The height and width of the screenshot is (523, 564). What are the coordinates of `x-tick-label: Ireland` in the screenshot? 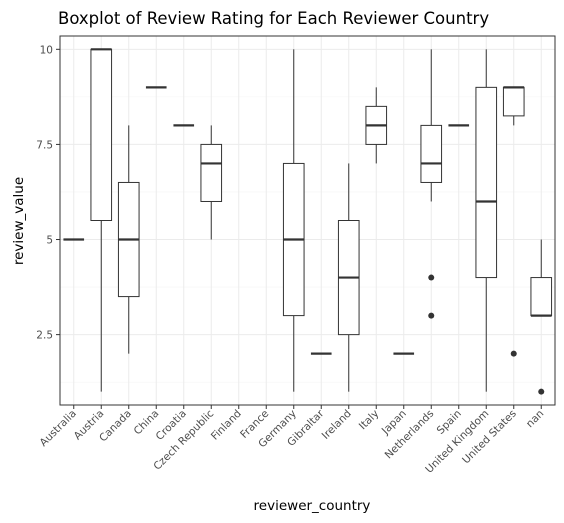 It's located at (337, 425).